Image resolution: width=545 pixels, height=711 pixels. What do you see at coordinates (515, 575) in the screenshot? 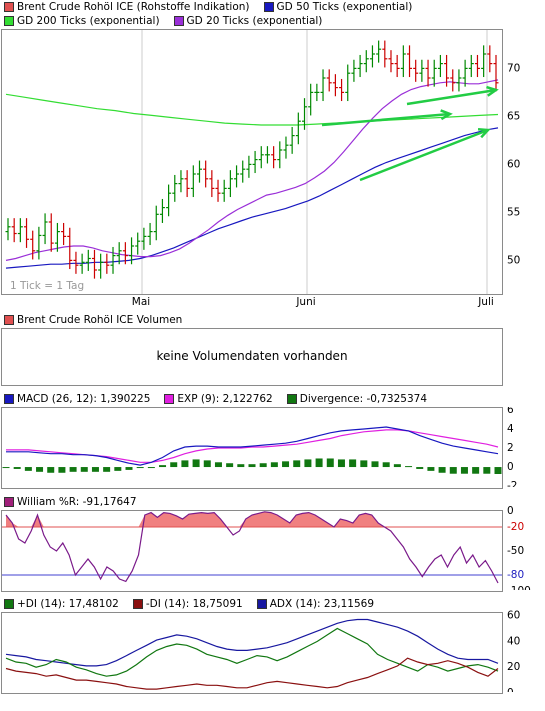
I see `ref-tick-label: -80` at bounding box center [515, 575].